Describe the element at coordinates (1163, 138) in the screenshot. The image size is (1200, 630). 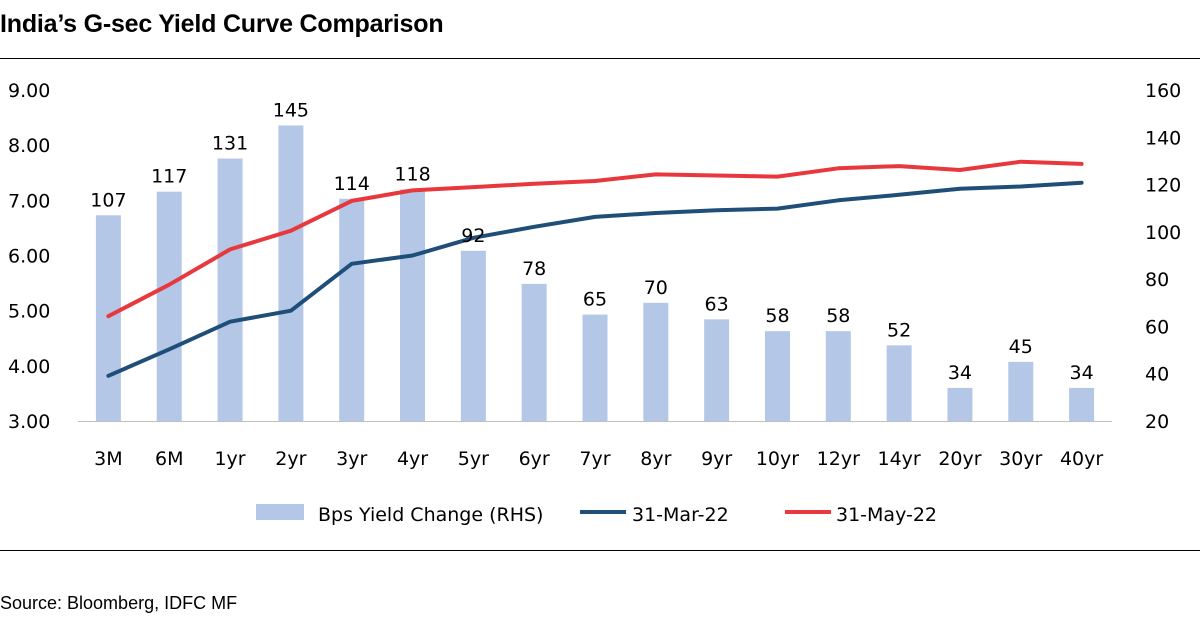
I see `right-axis-tick: 140` at that location.